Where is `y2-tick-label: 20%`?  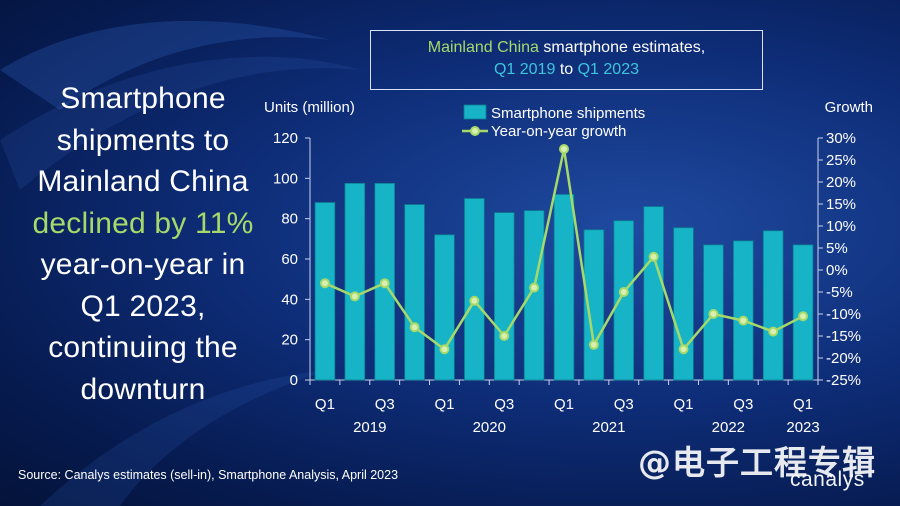 y2-tick-label: 20% is located at coordinates (841, 182).